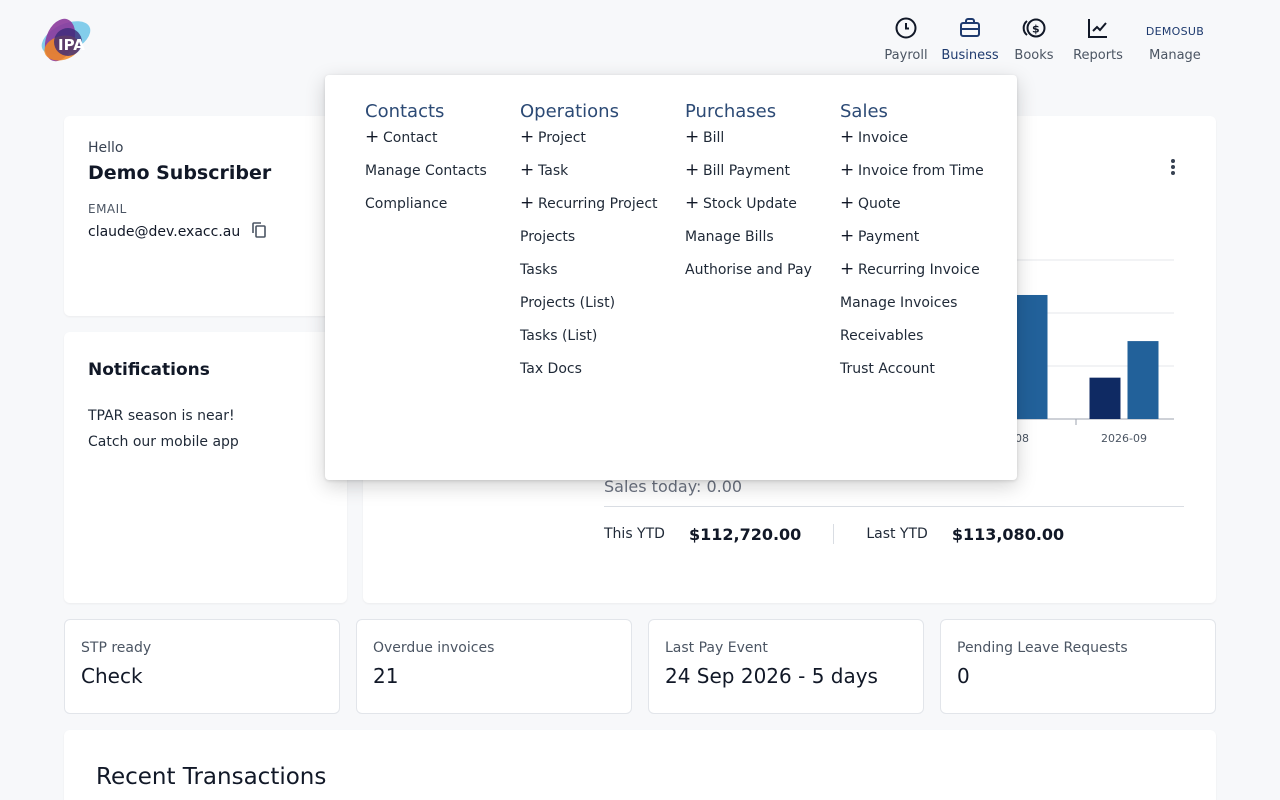 The width and height of the screenshot is (1280, 800). Describe the element at coordinates (589, 276) in the screenshot. I see `menu-item: Tasks` at that location.